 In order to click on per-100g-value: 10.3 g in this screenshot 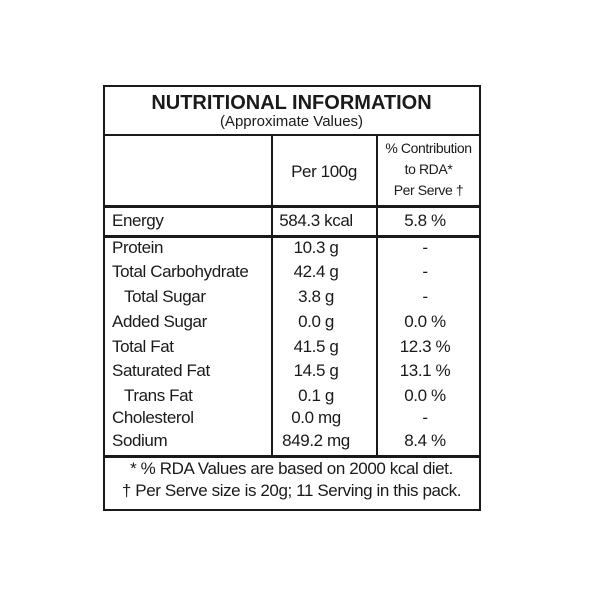, I will do `click(316, 247)`.